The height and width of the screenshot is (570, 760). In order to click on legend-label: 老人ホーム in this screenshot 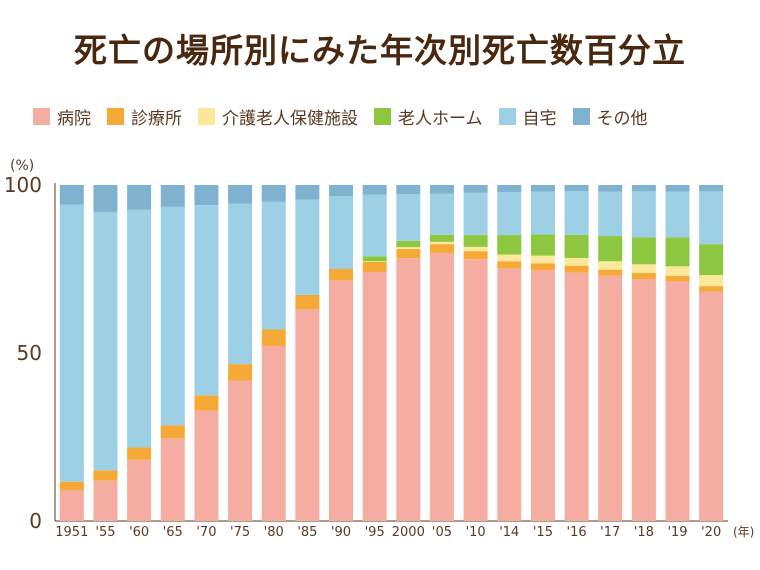, I will do `click(440, 118)`.